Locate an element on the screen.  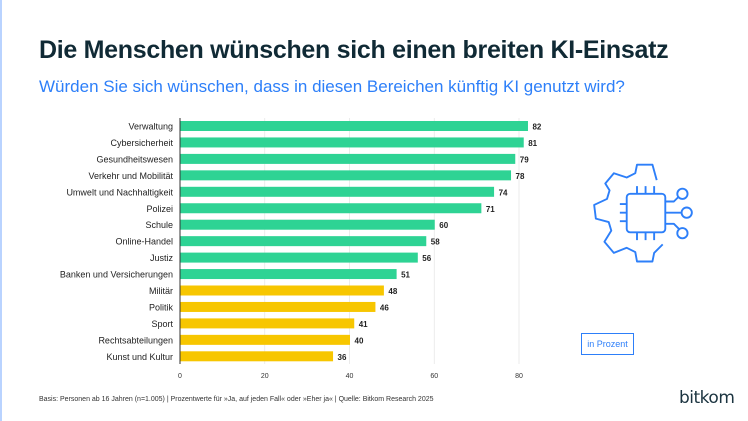
x-tick-label: 20 is located at coordinates (265, 376).